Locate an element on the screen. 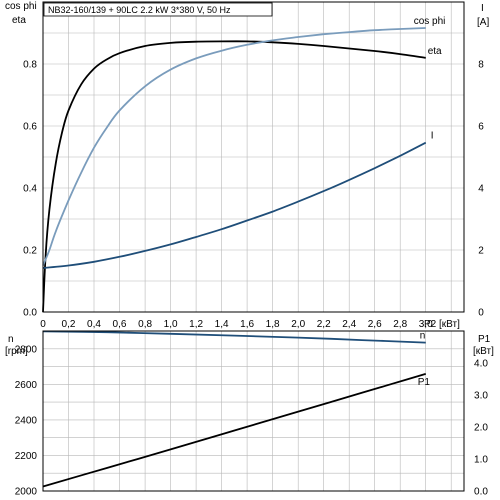 This screenshot has height=500, width=500. x-tick-label: 0,2 is located at coordinates (69, 324).